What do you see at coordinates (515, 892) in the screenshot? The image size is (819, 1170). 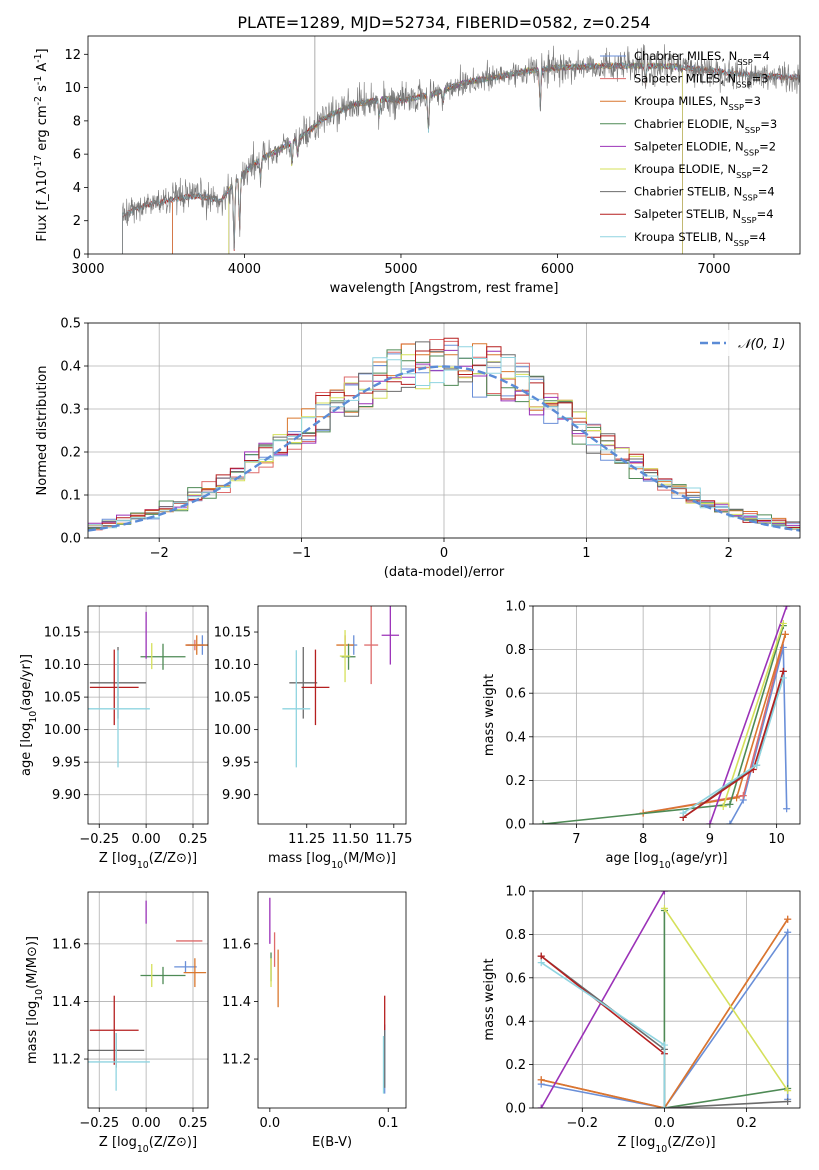 I see `y-tick-label: 1.0` at bounding box center [515, 892].